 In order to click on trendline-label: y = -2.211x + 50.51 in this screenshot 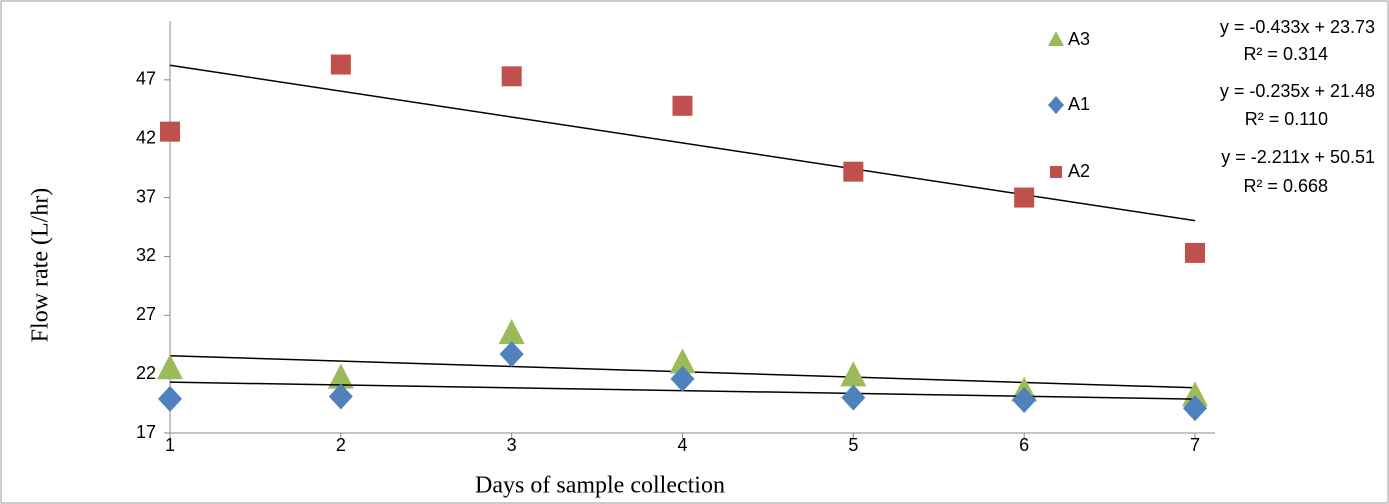, I will do `click(1298, 157)`.